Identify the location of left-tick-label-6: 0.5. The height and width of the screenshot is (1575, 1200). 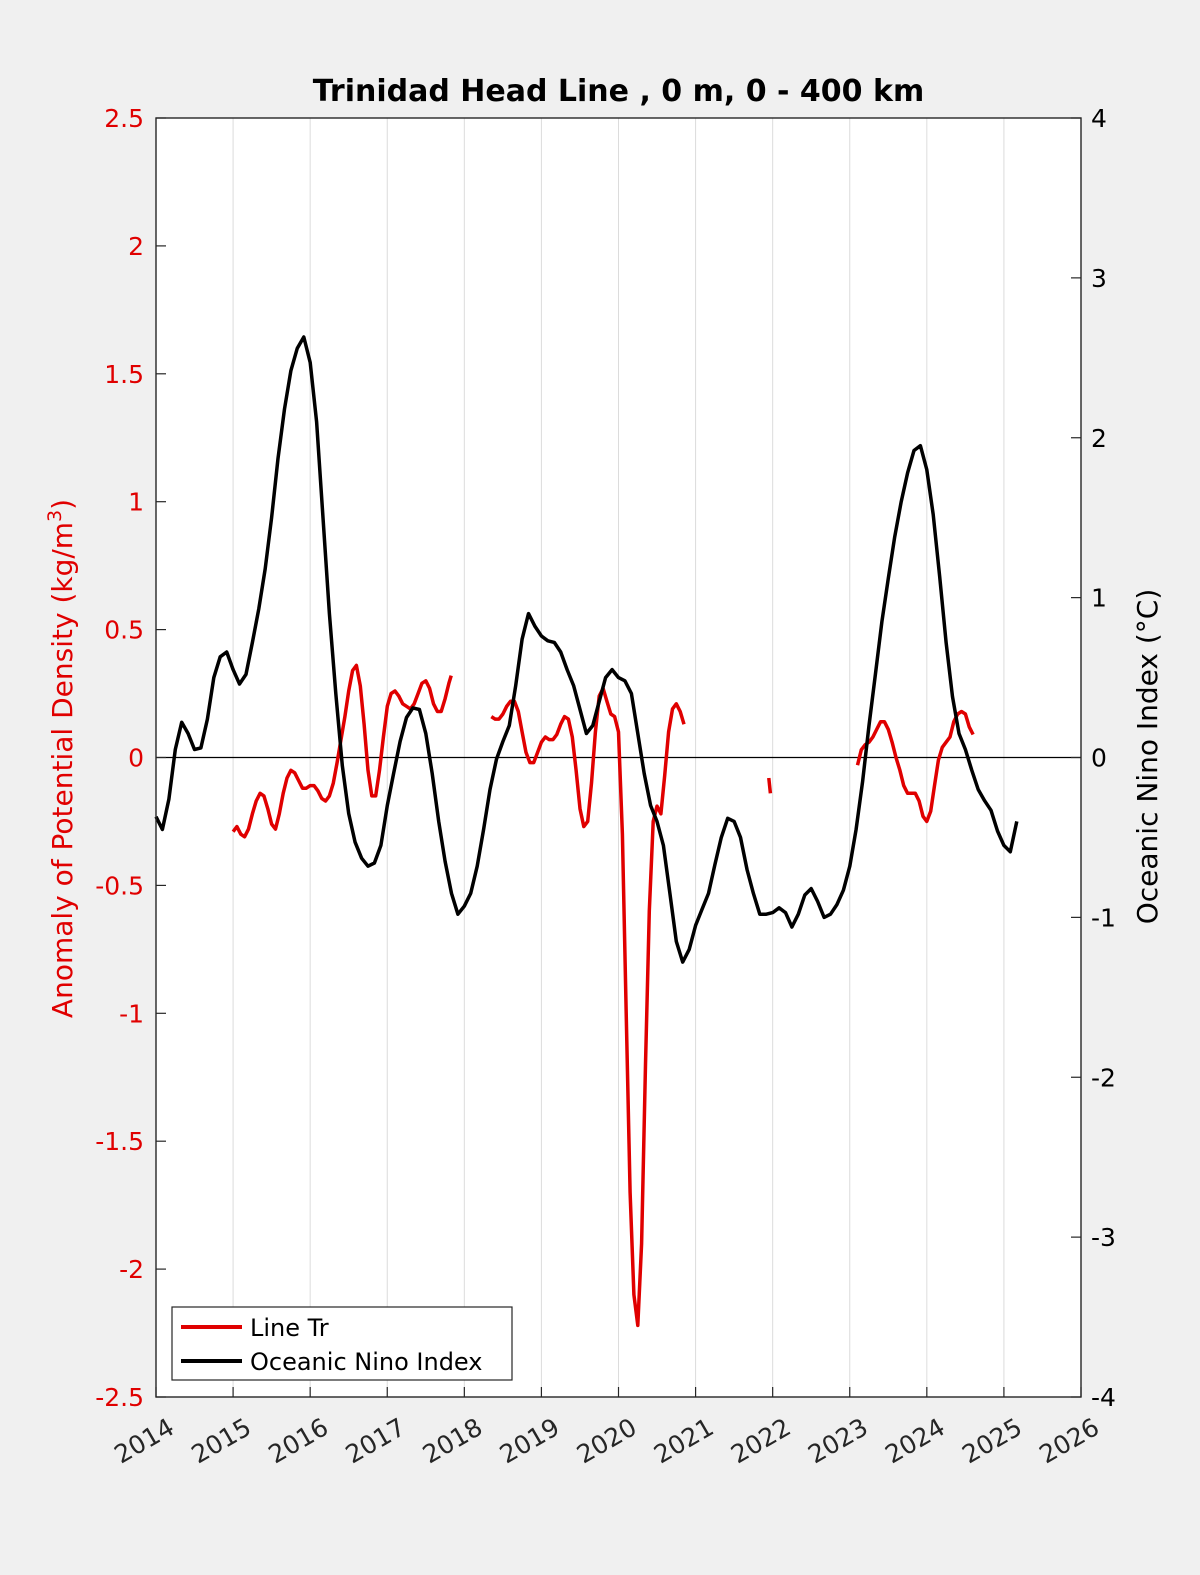
(124, 630).